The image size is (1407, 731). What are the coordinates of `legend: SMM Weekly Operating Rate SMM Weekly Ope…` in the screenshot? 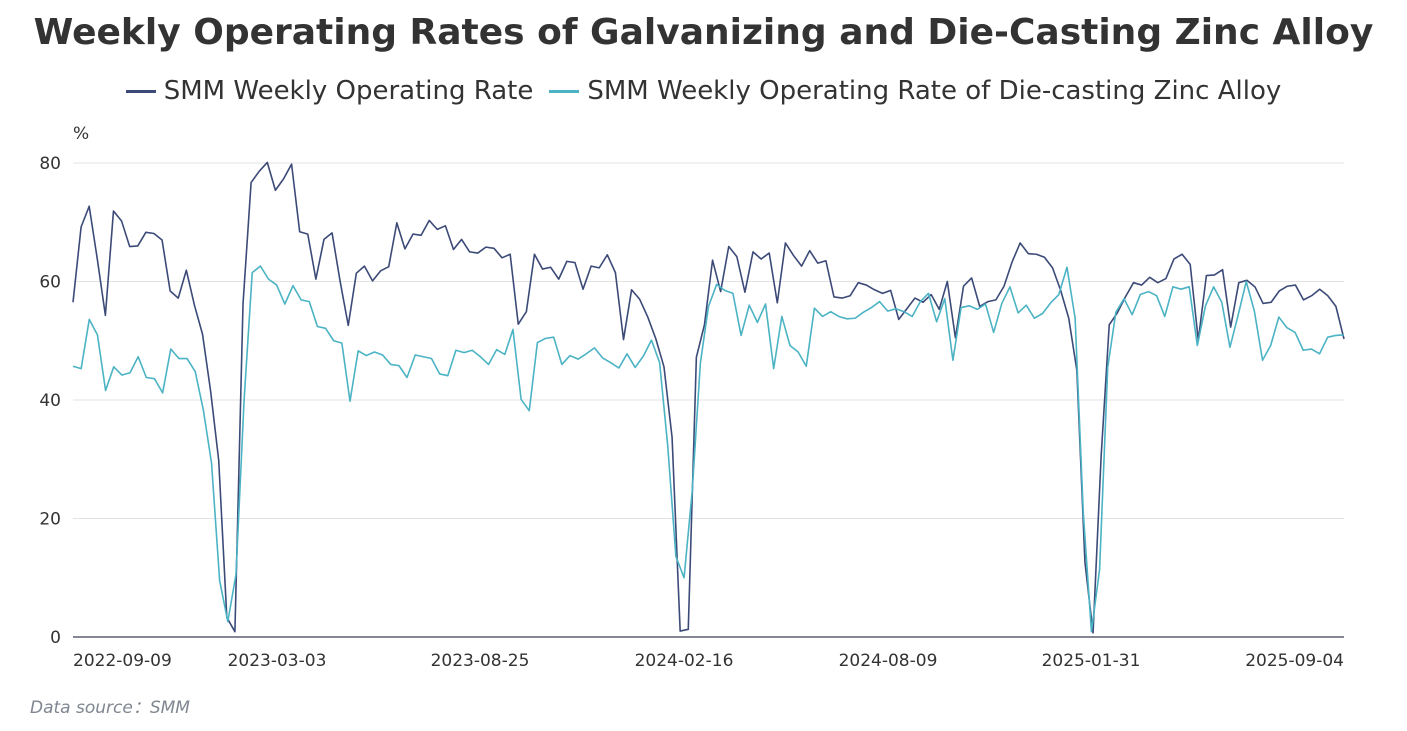 It's located at (703, 91).